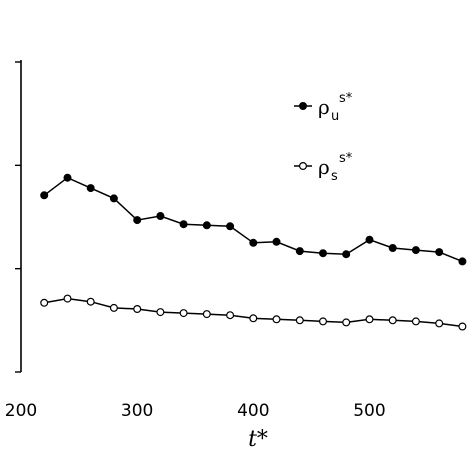  I want to click on x-tick-label: 300, so click(137, 411).